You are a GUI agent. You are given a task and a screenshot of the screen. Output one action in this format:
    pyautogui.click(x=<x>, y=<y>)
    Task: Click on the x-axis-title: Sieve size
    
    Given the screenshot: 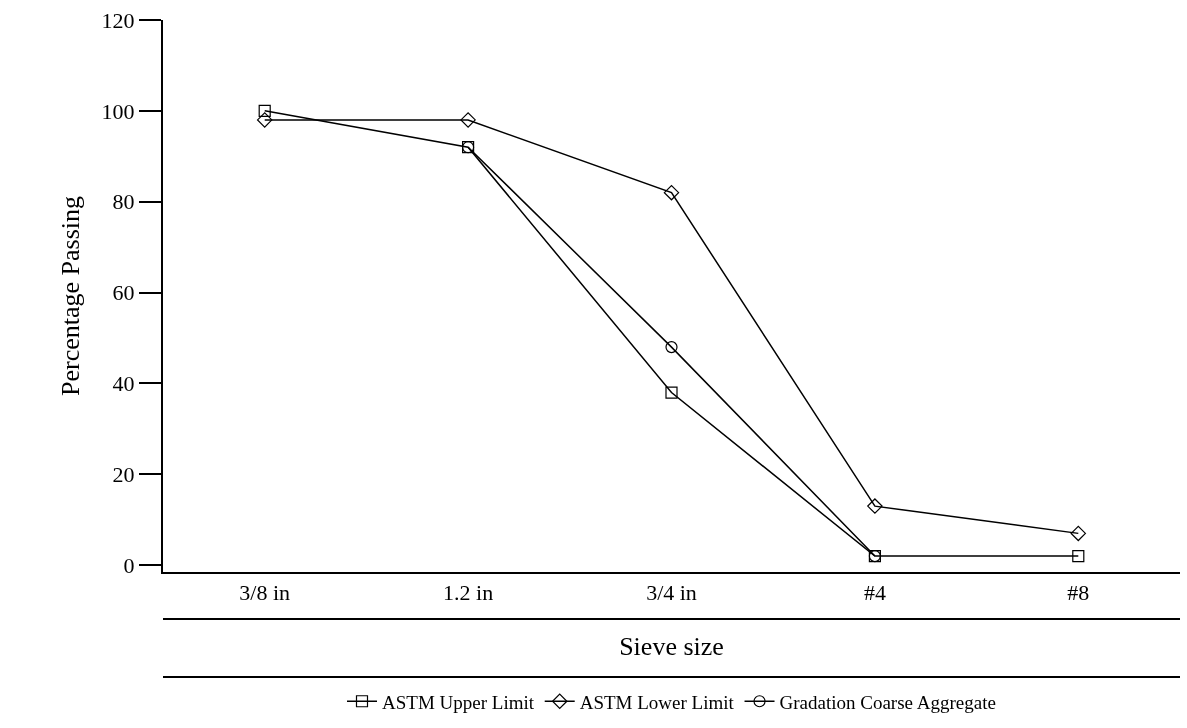 What is the action you would take?
    pyautogui.click(x=671, y=646)
    